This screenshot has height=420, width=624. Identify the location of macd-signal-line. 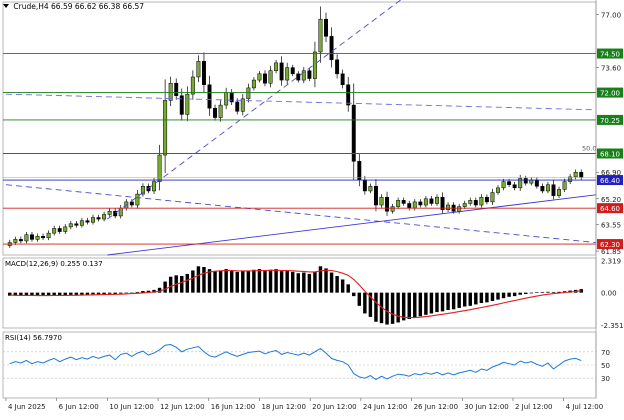
(295, 294).